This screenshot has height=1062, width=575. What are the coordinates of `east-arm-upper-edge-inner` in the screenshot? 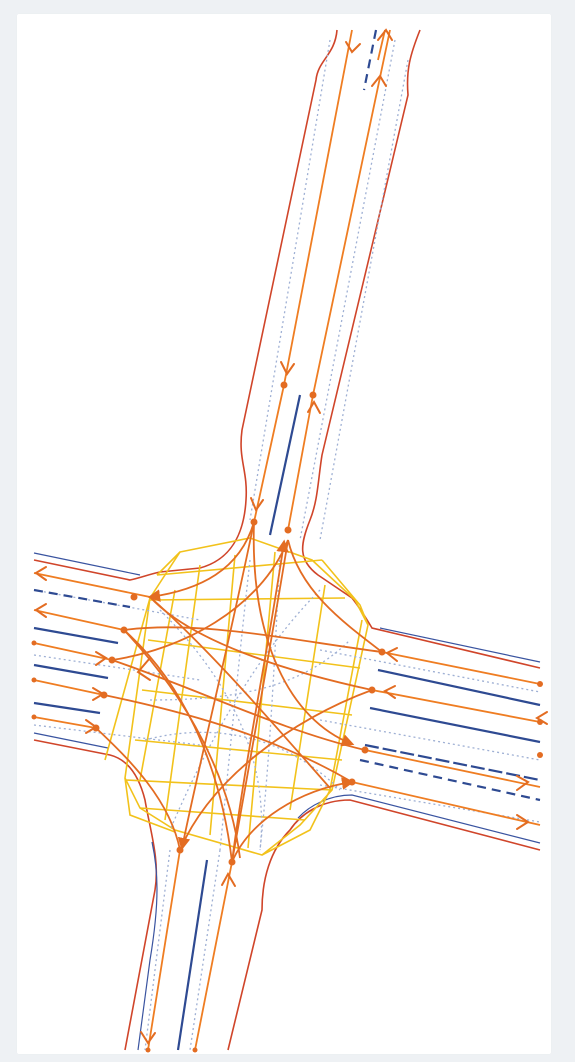 It's located at (460, 645).